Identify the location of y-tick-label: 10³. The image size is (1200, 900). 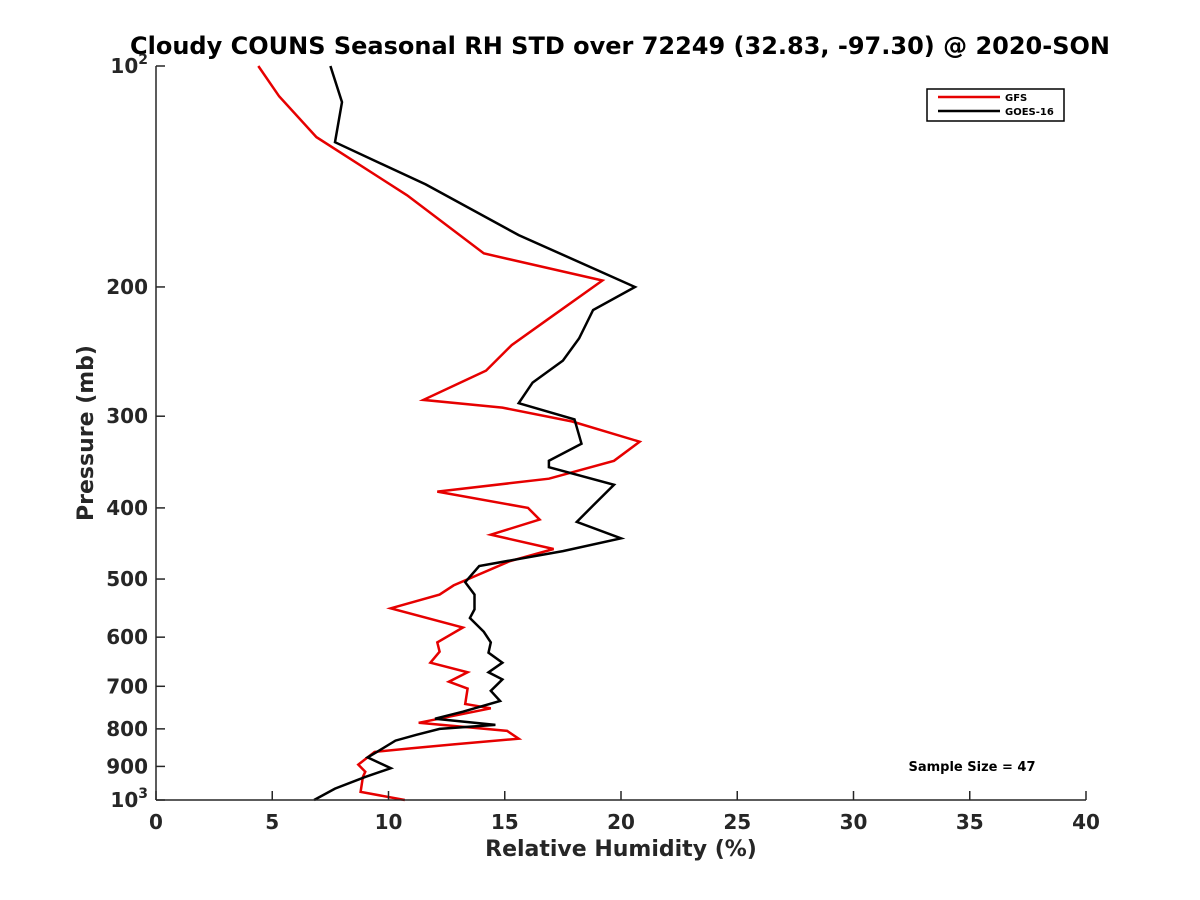
(129, 799).